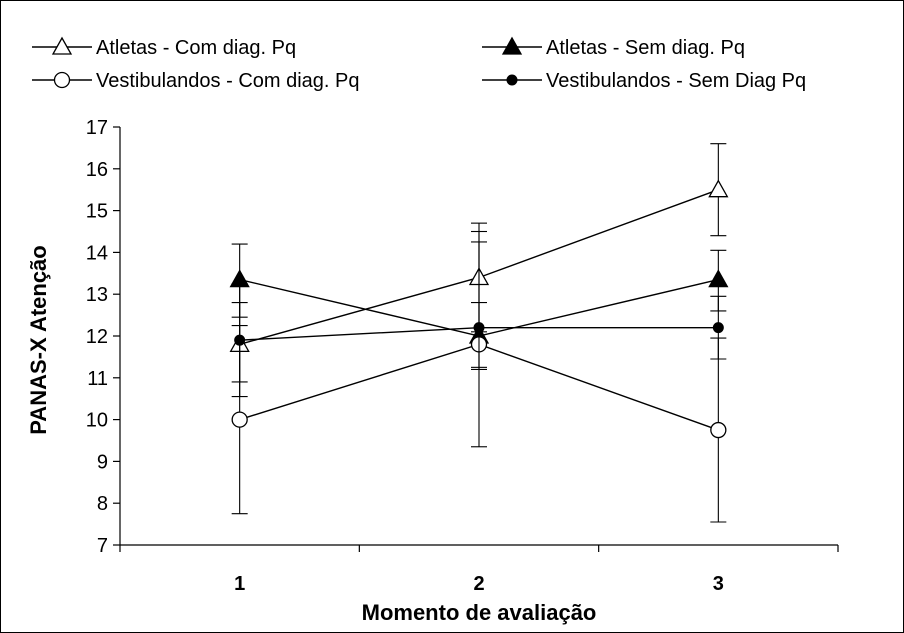 The height and width of the screenshot is (633, 904). Describe the element at coordinates (97, 128) in the screenshot. I see `y-tick-label: 17` at that location.